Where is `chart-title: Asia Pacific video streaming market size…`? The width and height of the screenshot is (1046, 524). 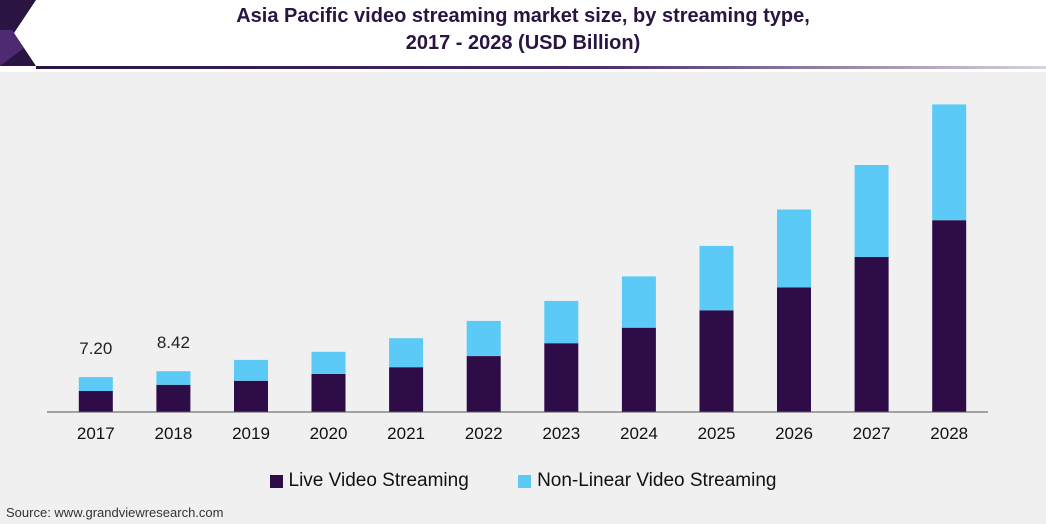 chart-title: Asia Pacific video streaming market size… is located at coordinates (523, 30).